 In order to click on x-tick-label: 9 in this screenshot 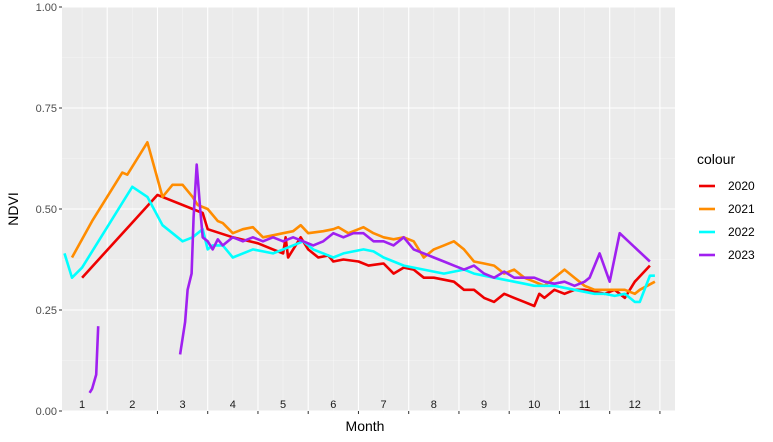, I will do `click(484, 405)`.